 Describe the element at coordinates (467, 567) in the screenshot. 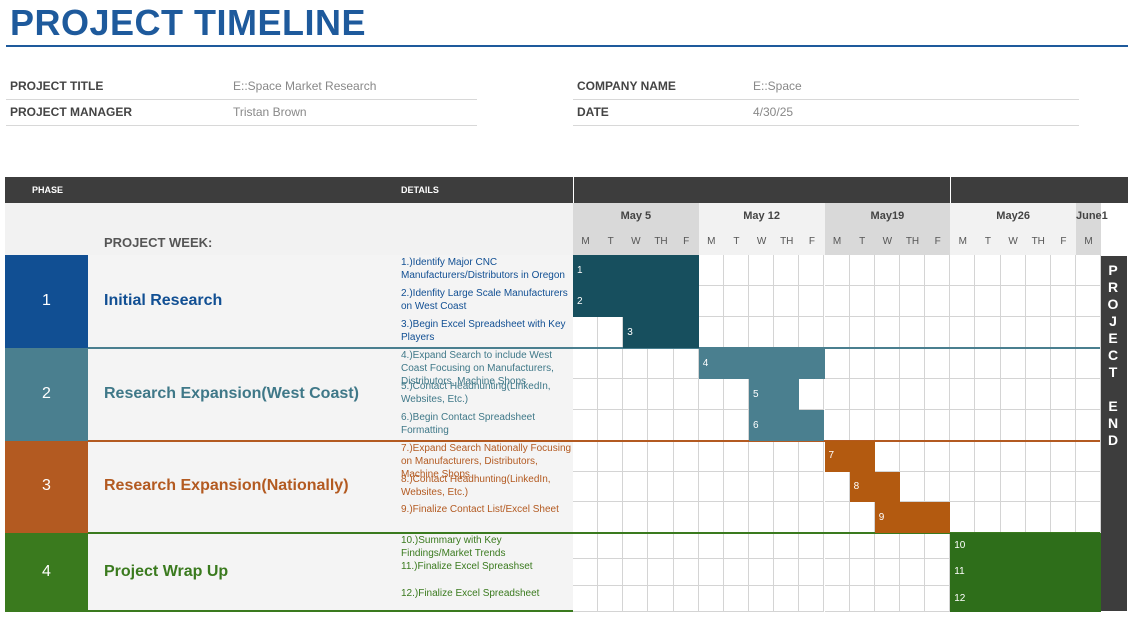

I see `task-detail: 11.)Finalize Excel Spreashset` at that location.